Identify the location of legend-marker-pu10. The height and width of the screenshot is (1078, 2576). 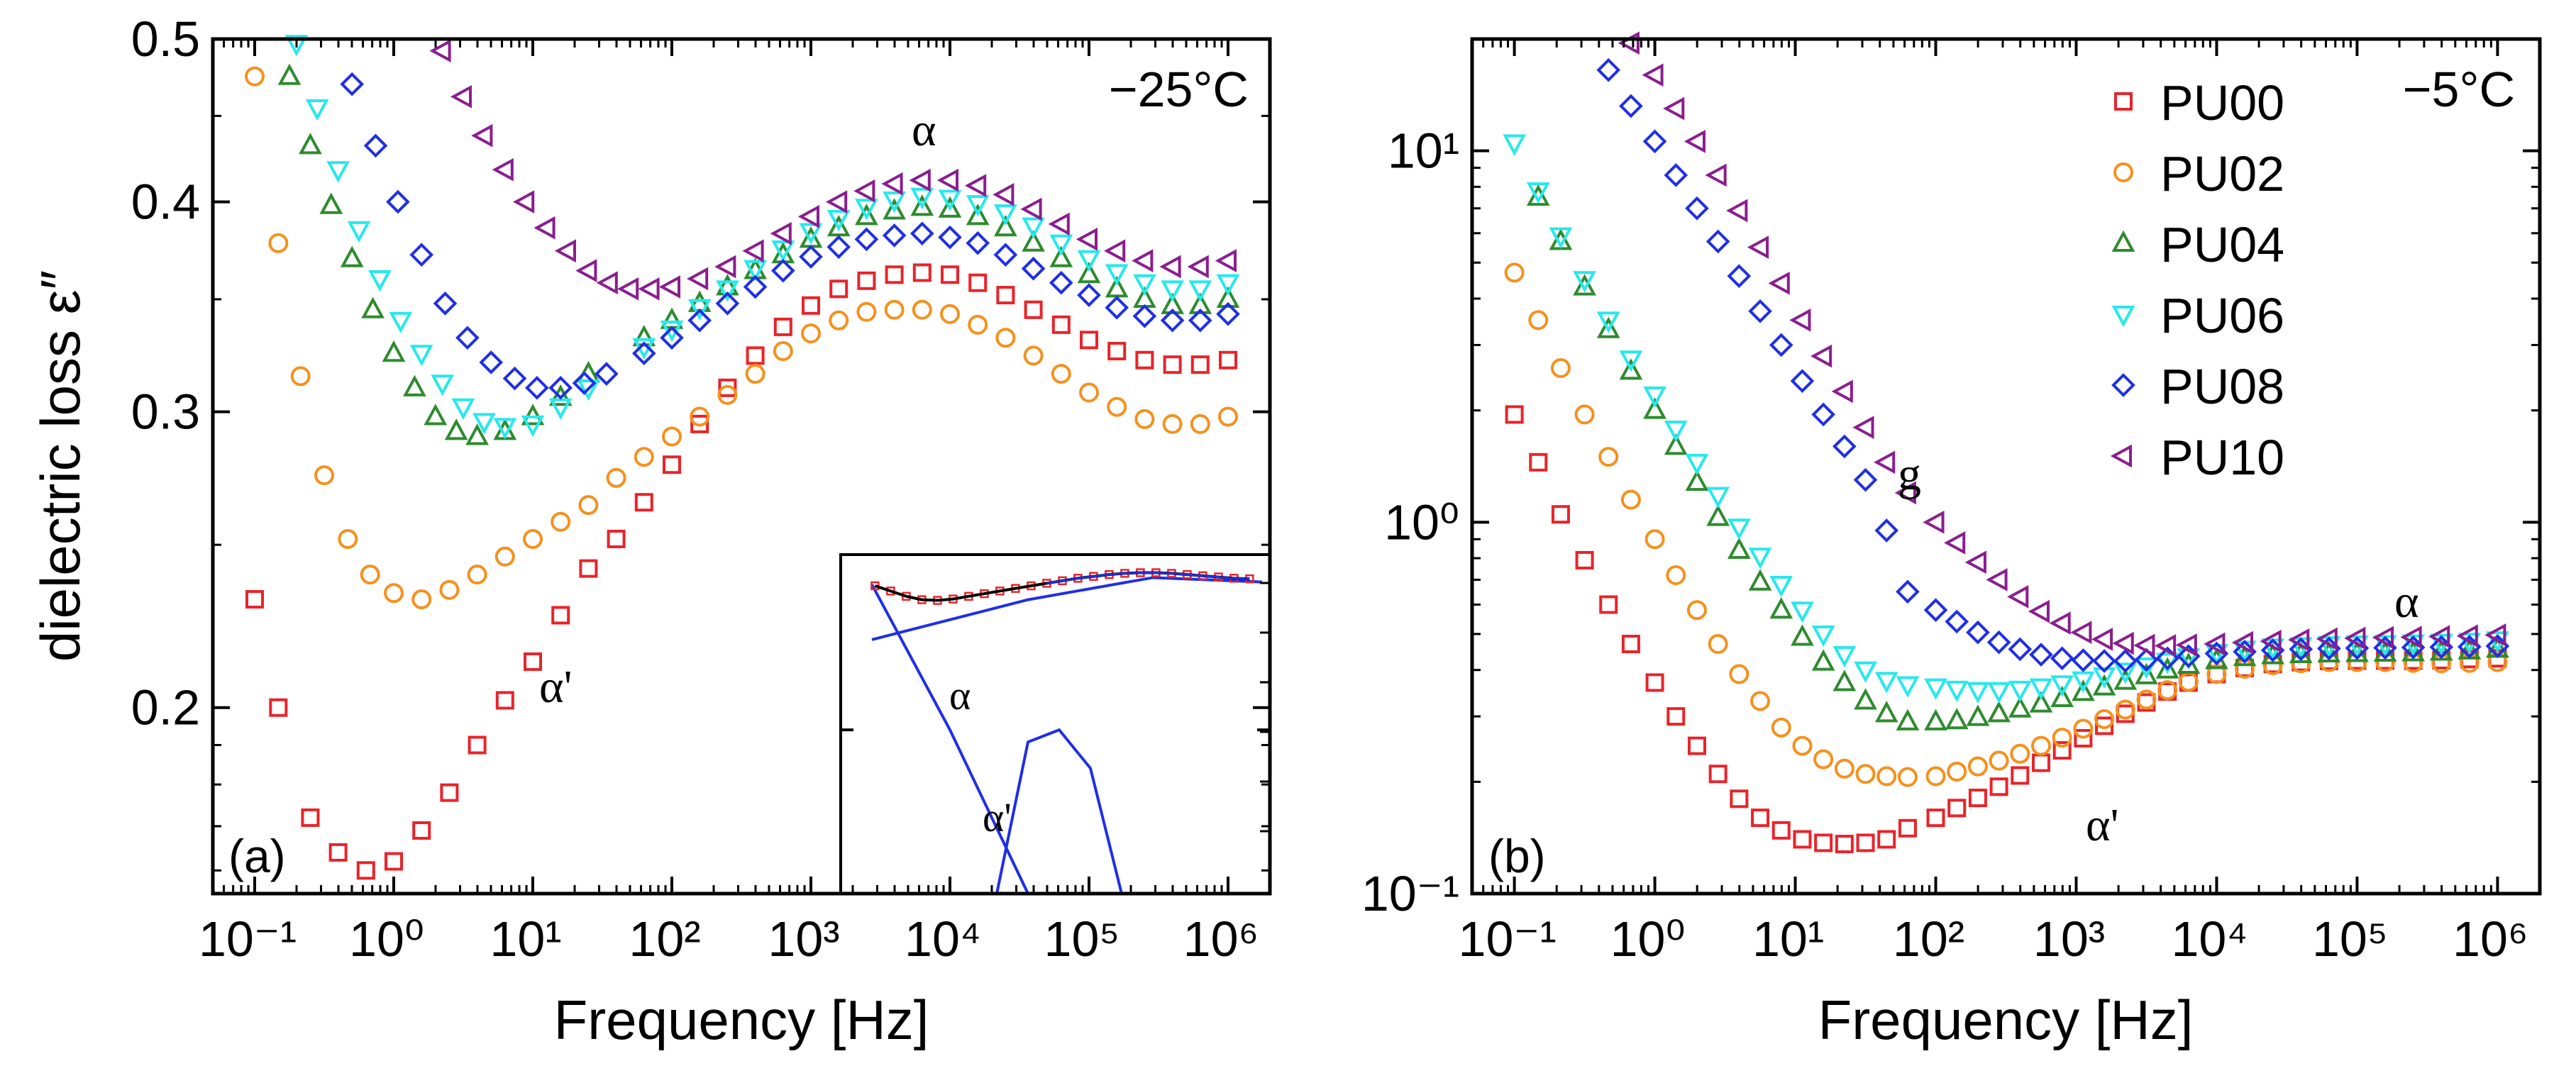
(2121, 456).